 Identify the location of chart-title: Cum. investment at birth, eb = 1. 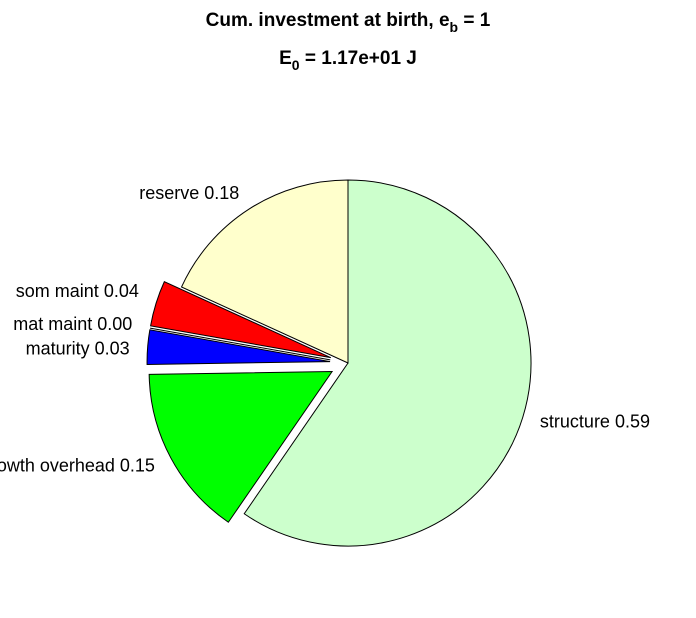
(348, 22).